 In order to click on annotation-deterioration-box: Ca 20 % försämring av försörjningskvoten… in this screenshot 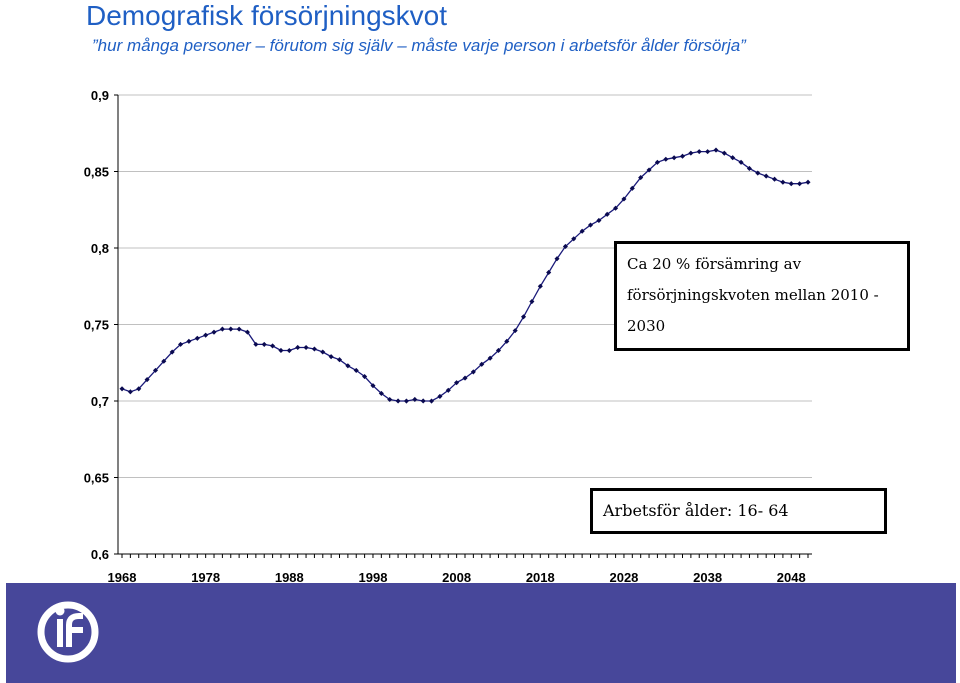, I will do `click(762, 296)`.